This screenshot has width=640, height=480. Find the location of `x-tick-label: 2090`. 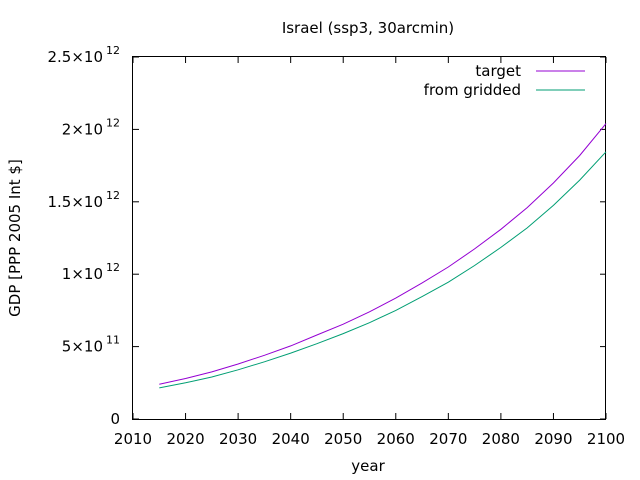

x-tick-label: 2090 is located at coordinates (553, 439).